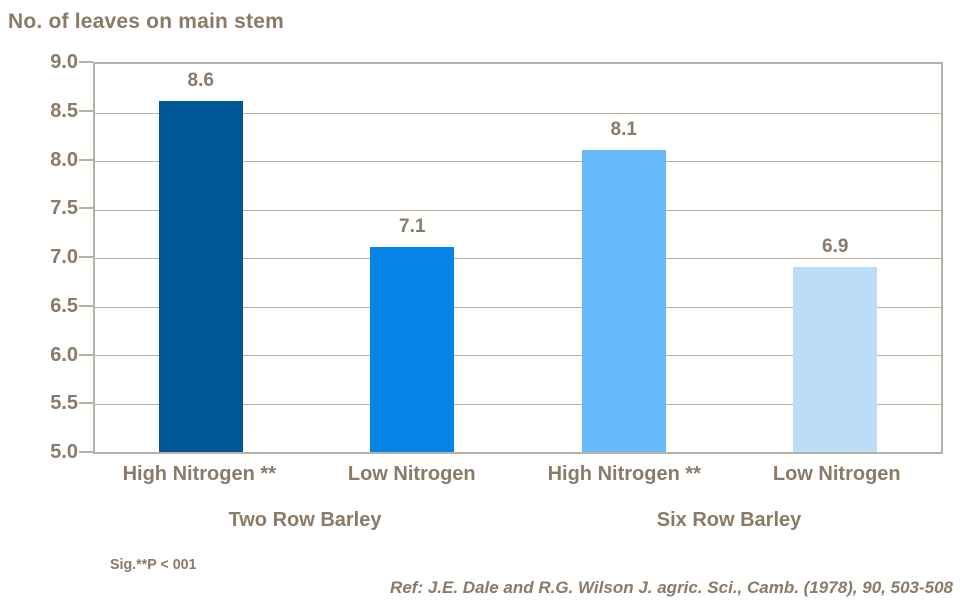  What do you see at coordinates (412, 227) in the screenshot?
I see `bar-value-label: 7.1` at bounding box center [412, 227].